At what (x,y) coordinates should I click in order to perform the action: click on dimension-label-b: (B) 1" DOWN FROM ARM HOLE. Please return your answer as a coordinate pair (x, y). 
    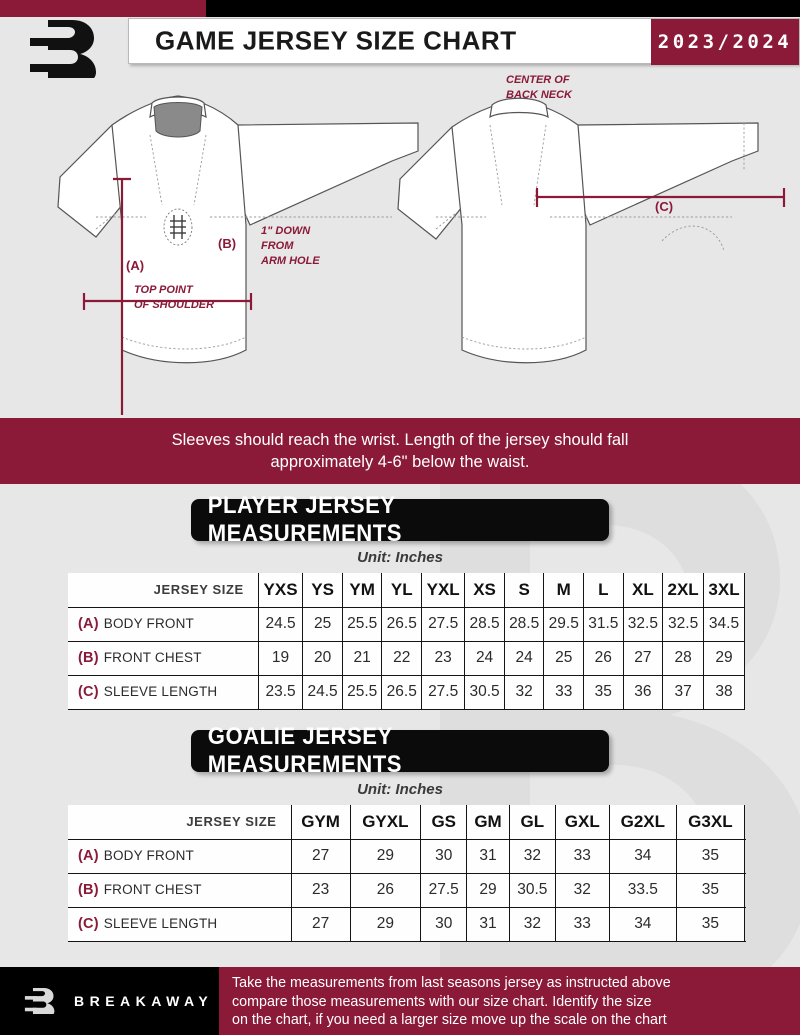
    Looking at the image, I should click on (269, 246).